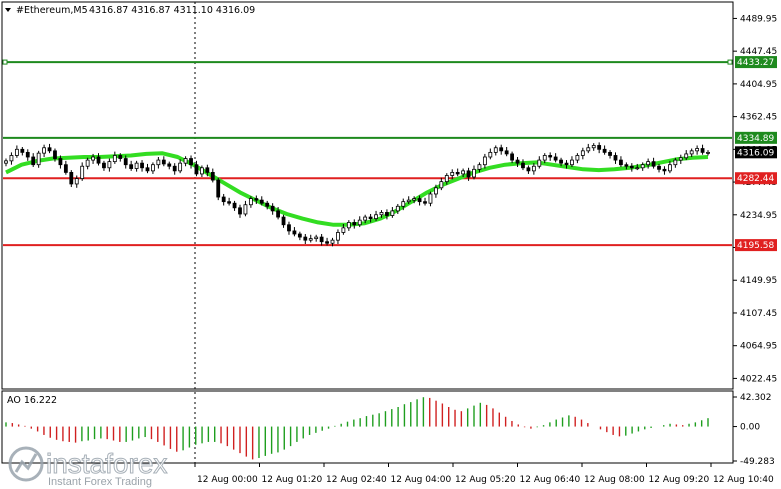  Describe the element at coordinates (52, 10) in the screenshot. I see `symbol-label: #Ethereum,M5` at that location.